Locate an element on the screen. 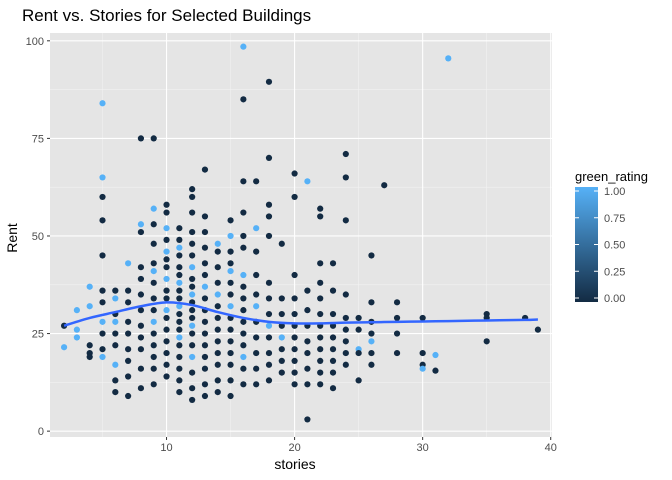 The height and width of the screenshot is (480, 672). y-axis-title: Rent is located at coordinates (12, 238).